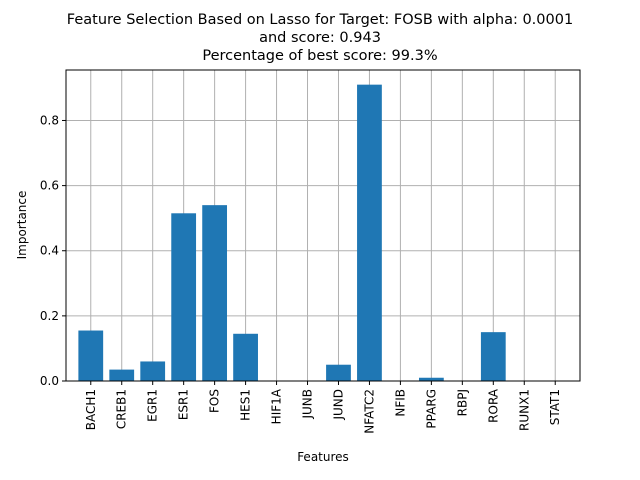  Describe the element at coordinates (153, 405) in the screenshot. I see `x-tick-label: EGR1` at that location.